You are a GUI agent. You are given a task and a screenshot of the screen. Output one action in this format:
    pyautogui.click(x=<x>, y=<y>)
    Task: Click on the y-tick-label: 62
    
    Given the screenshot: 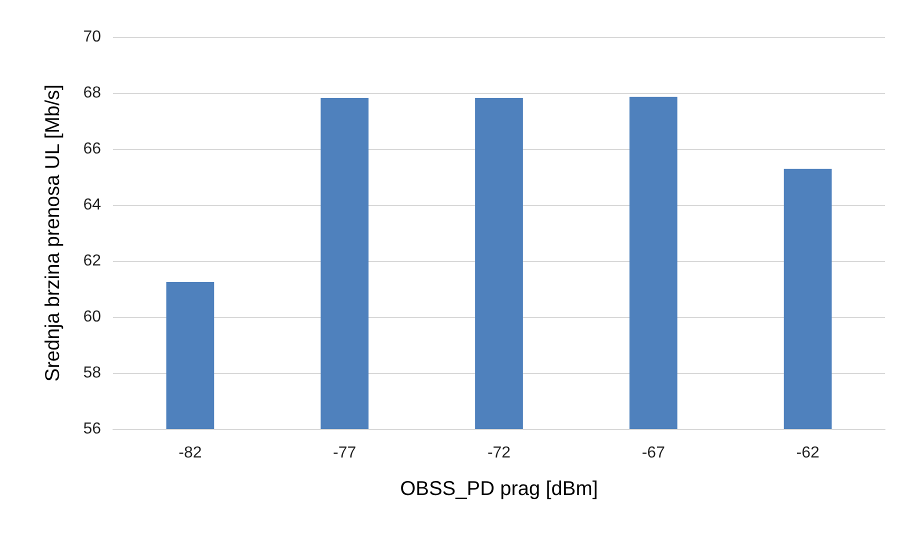 What is the action you would take?
    pyautogui.click(x=92, y=261)
    